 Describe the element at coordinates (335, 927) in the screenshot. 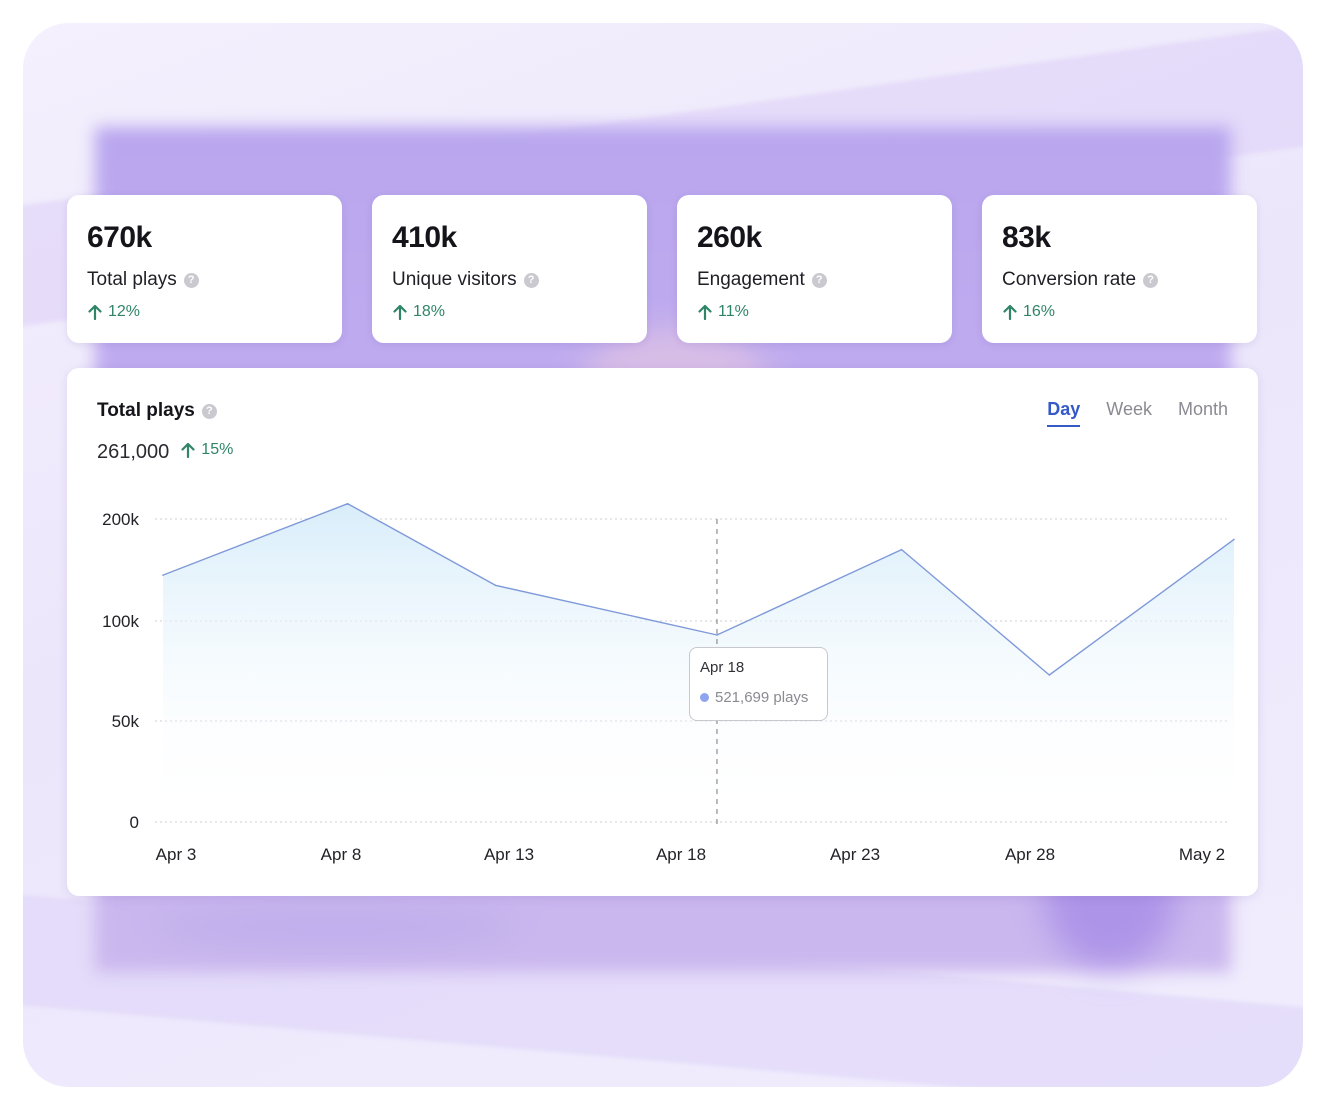

I see `blurred-shape` at that location.